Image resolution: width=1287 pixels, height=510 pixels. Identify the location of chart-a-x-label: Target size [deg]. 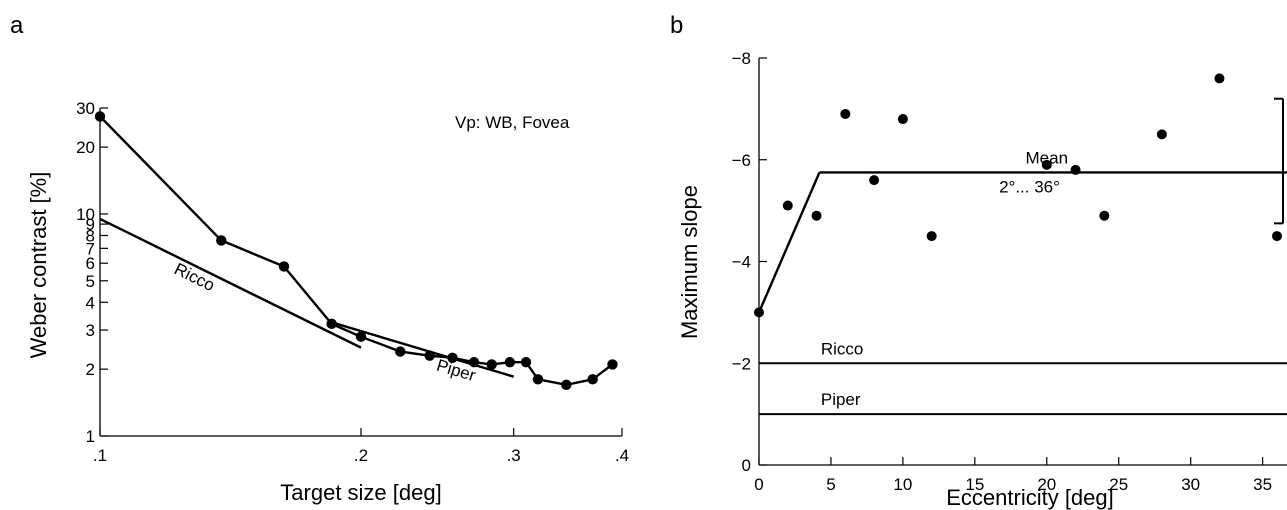
(360, 492).